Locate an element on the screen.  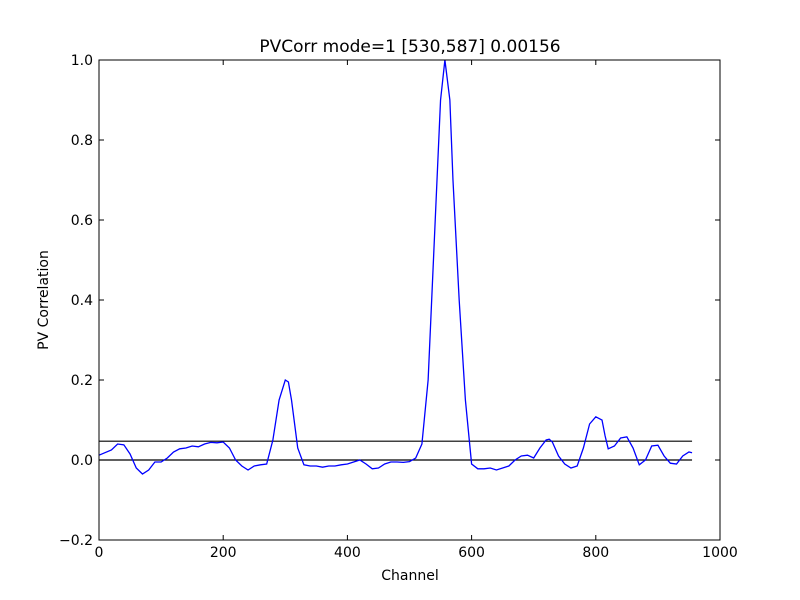
x-tick-label: 400 is located at coordinates (347, 553).